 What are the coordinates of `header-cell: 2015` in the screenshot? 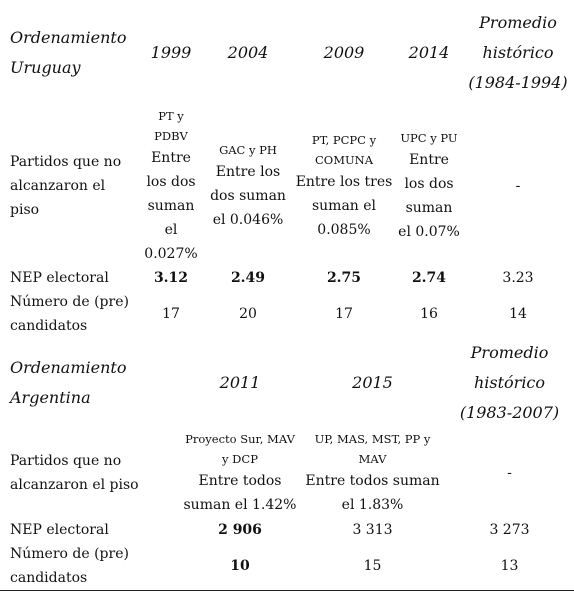 It's located at (372, 382).